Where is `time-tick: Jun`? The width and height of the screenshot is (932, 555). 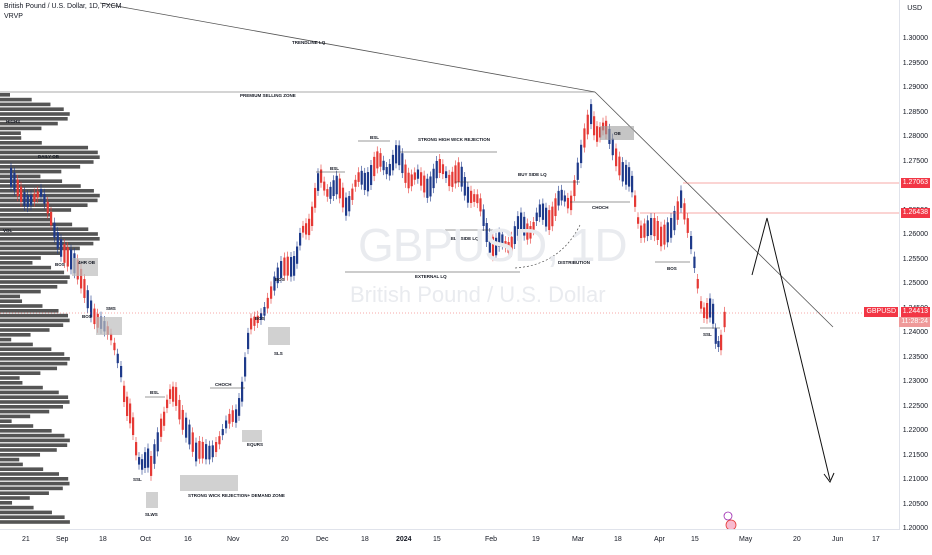
time-tick: Jun is located at coordinates (838, 539).